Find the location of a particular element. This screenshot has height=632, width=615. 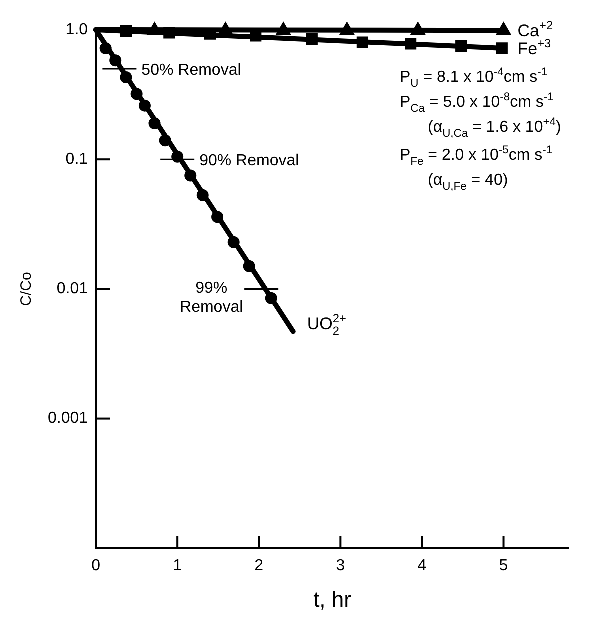

y-axis-title: C/Co is located at coordinates (27, 289).